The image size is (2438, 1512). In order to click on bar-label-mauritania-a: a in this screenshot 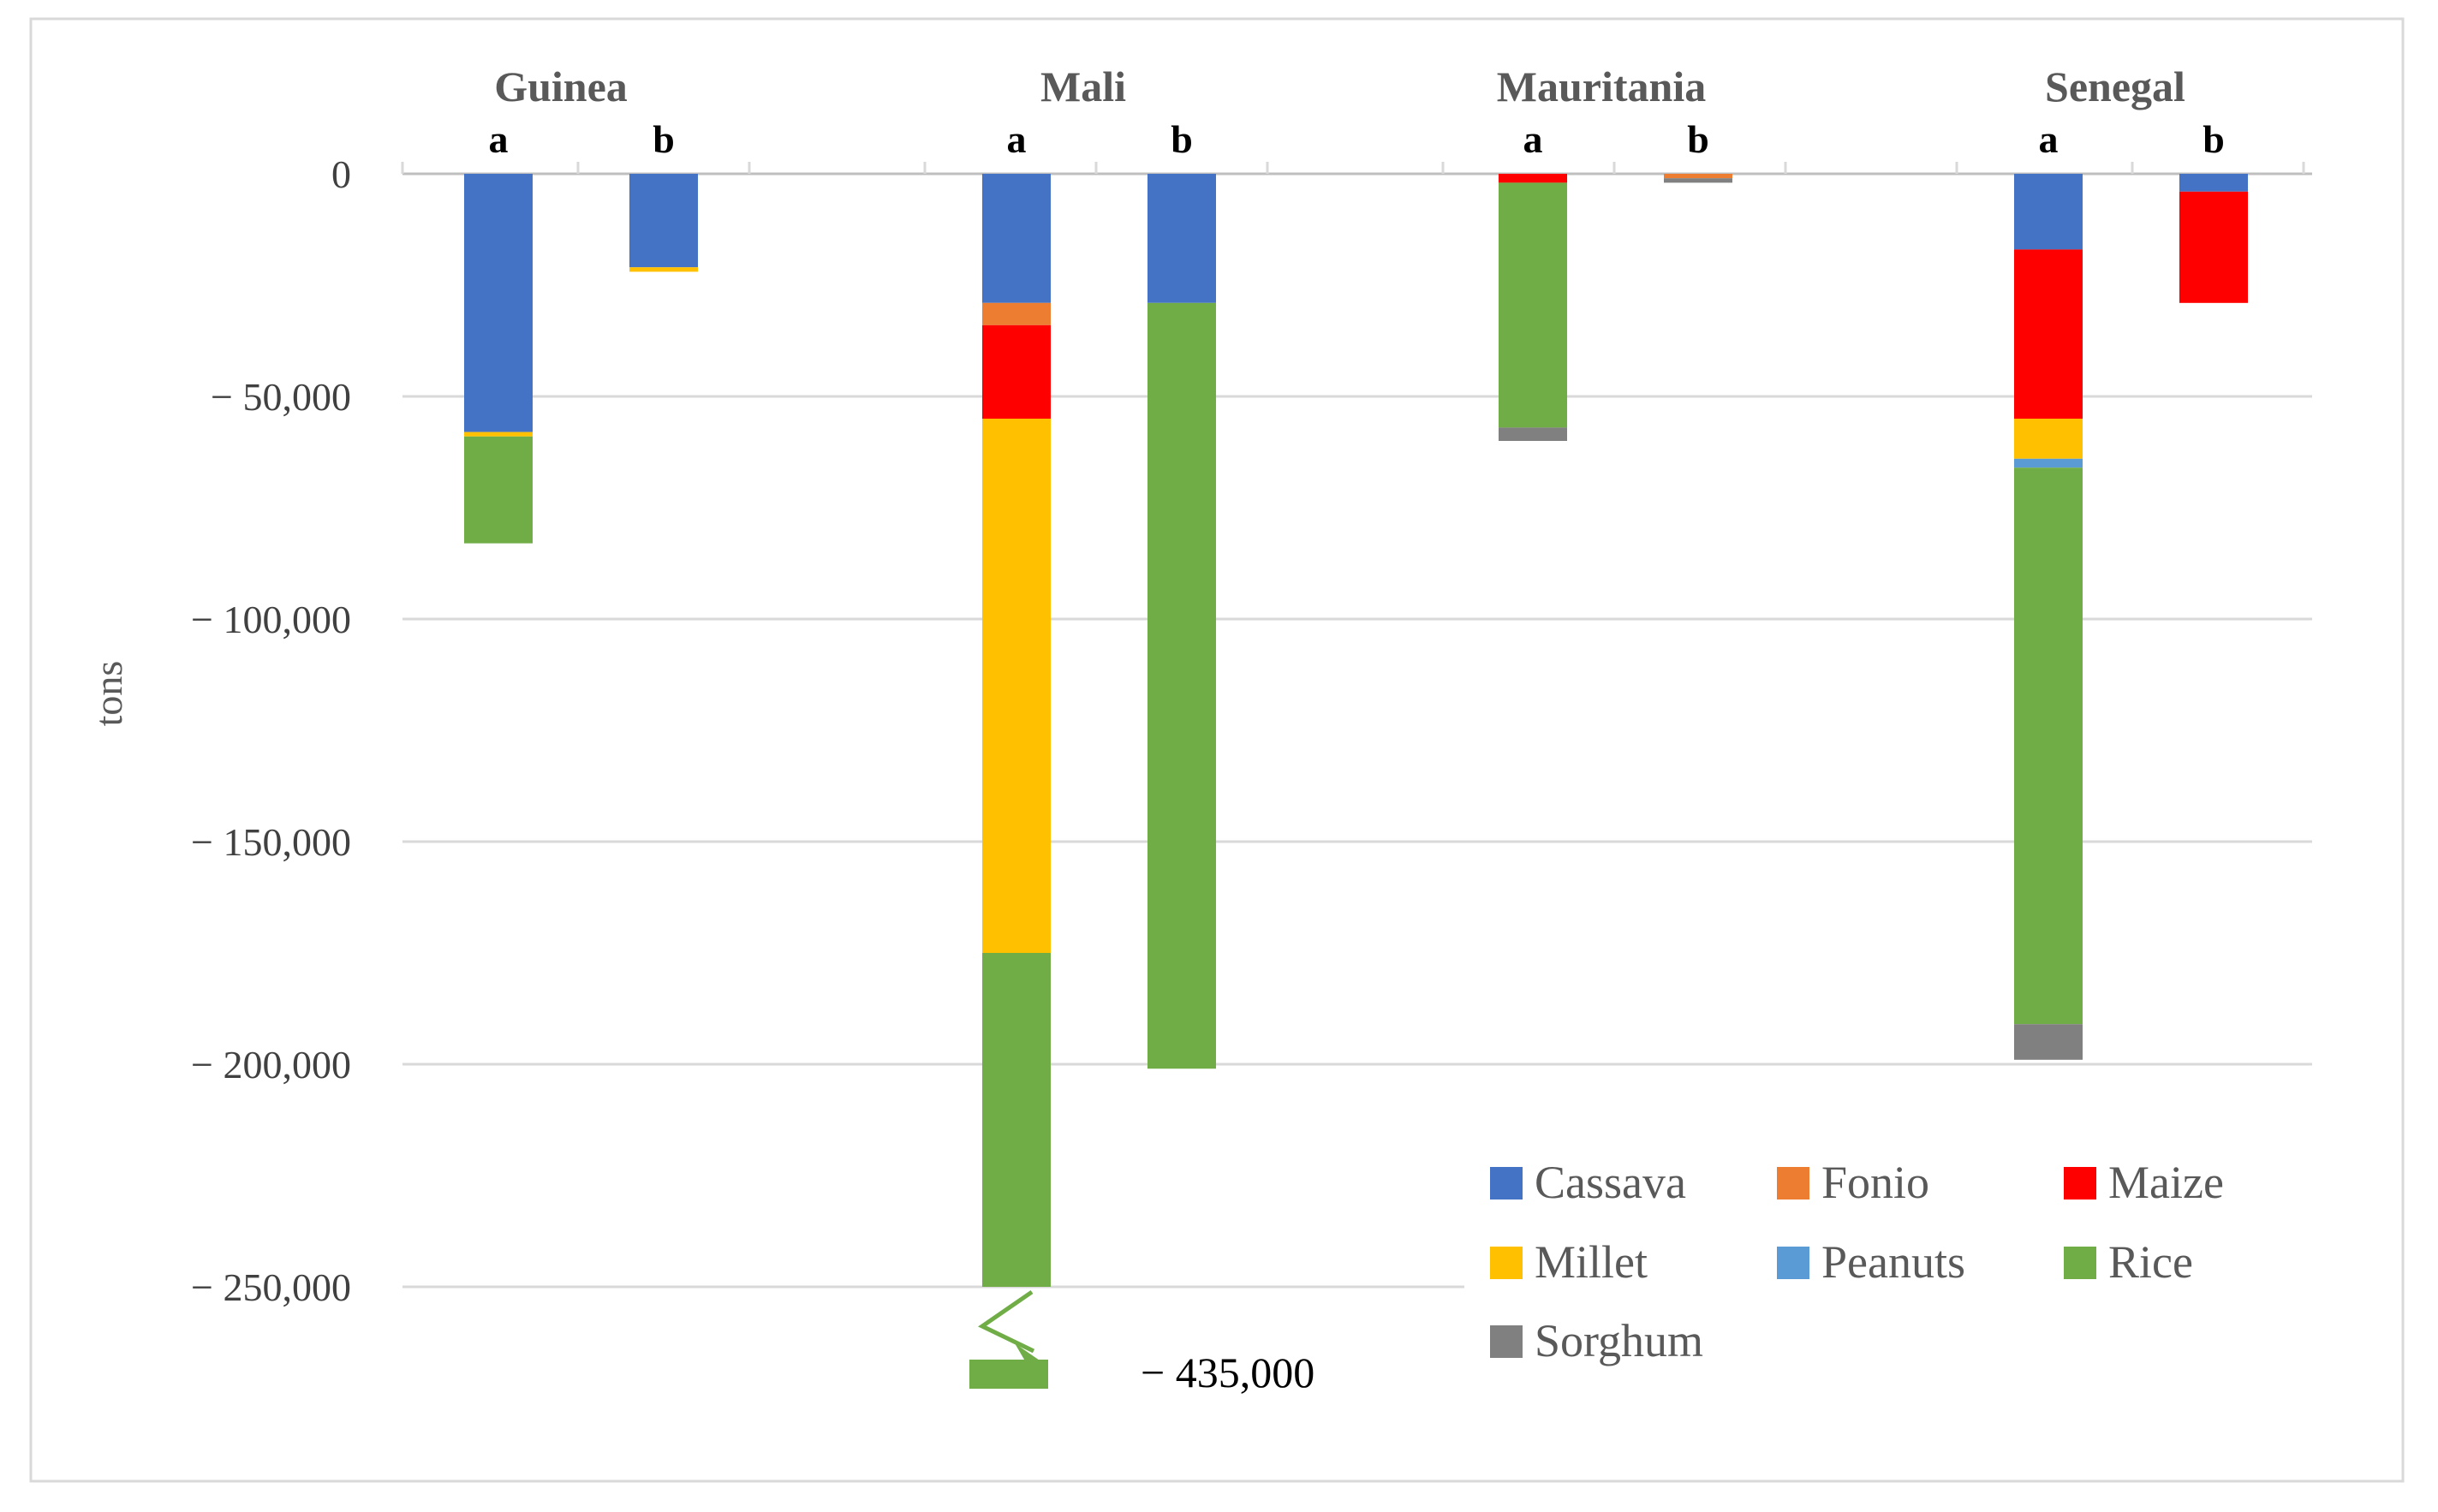, I will do `click(1533, 139)`.